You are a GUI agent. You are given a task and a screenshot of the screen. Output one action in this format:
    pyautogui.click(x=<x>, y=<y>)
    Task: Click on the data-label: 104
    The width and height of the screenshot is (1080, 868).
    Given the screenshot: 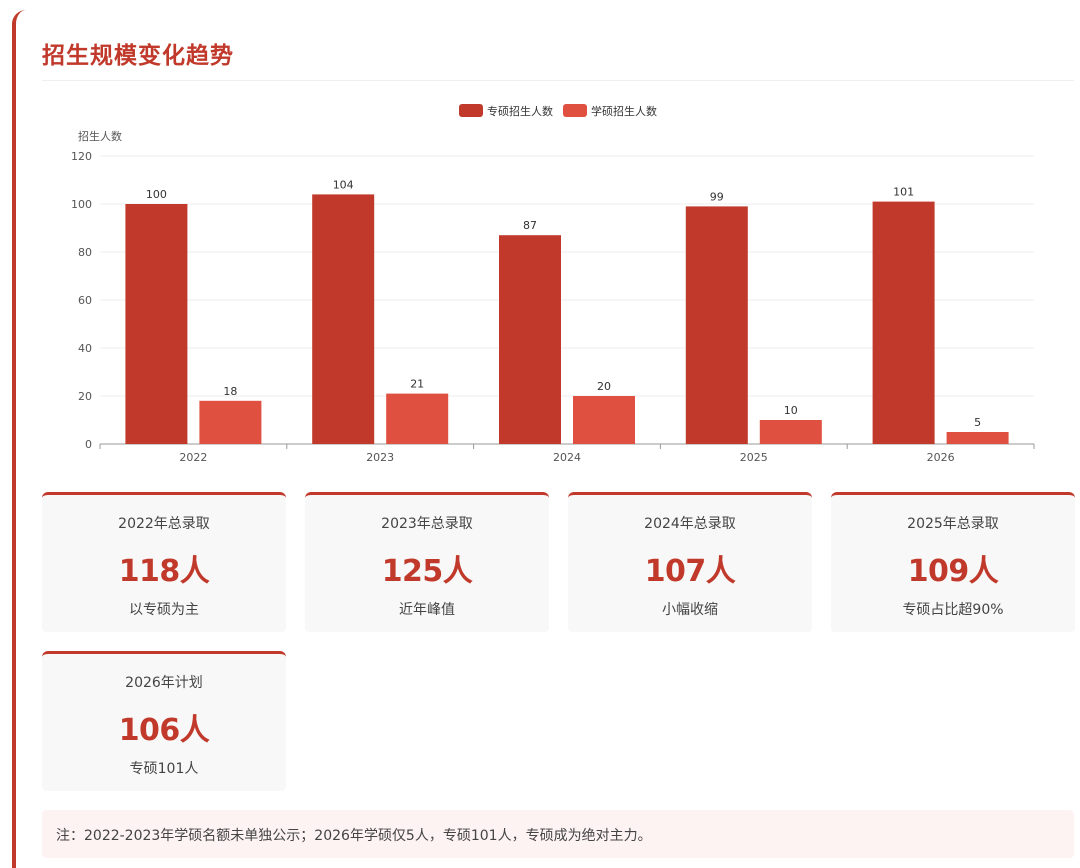 What is the action you would take?
    pyautogui.click(x=343, y=184)
    